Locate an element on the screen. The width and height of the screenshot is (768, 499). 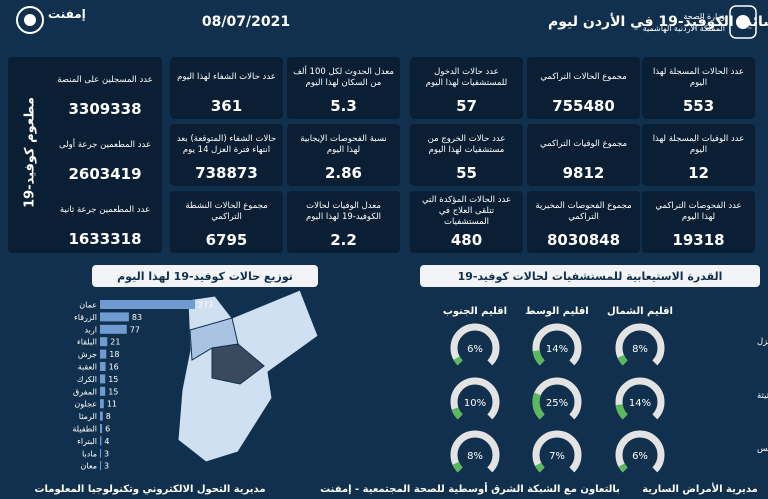
stat-value: 2.2 is located at coordinates (343, 240).